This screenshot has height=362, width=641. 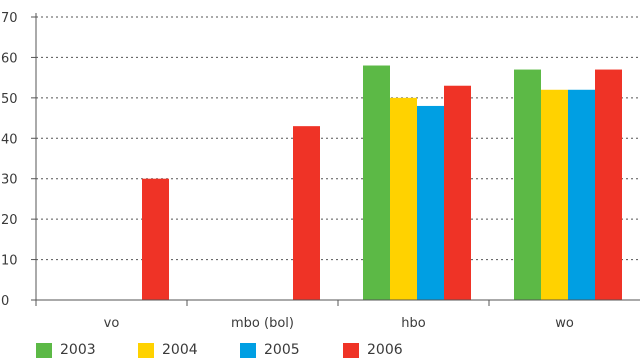 What do you see at coordinates (527, 184) in the screenshot?
I see `bar-2003-wo` at bounding box center [527, 184].